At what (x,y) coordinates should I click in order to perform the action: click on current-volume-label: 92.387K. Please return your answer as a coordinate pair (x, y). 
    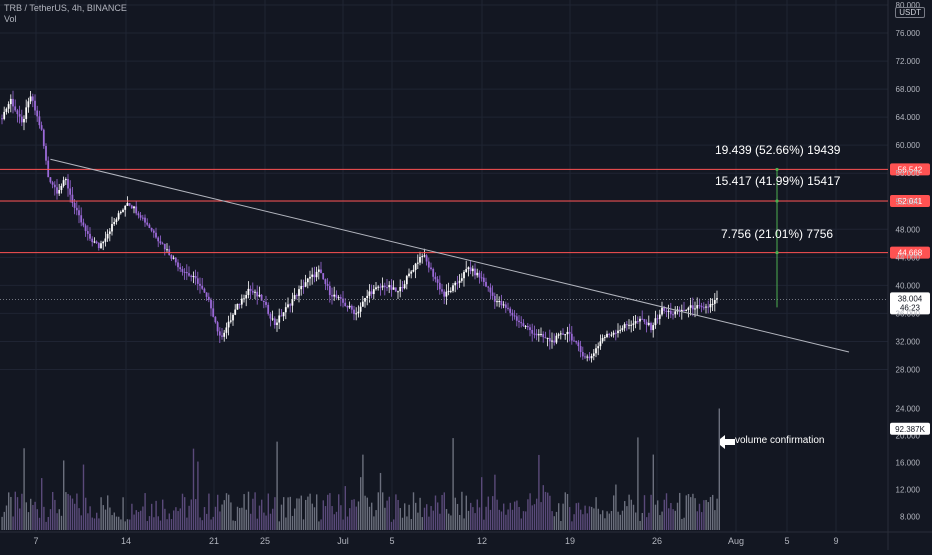
    Looking at the image, I should click on (910, 429).